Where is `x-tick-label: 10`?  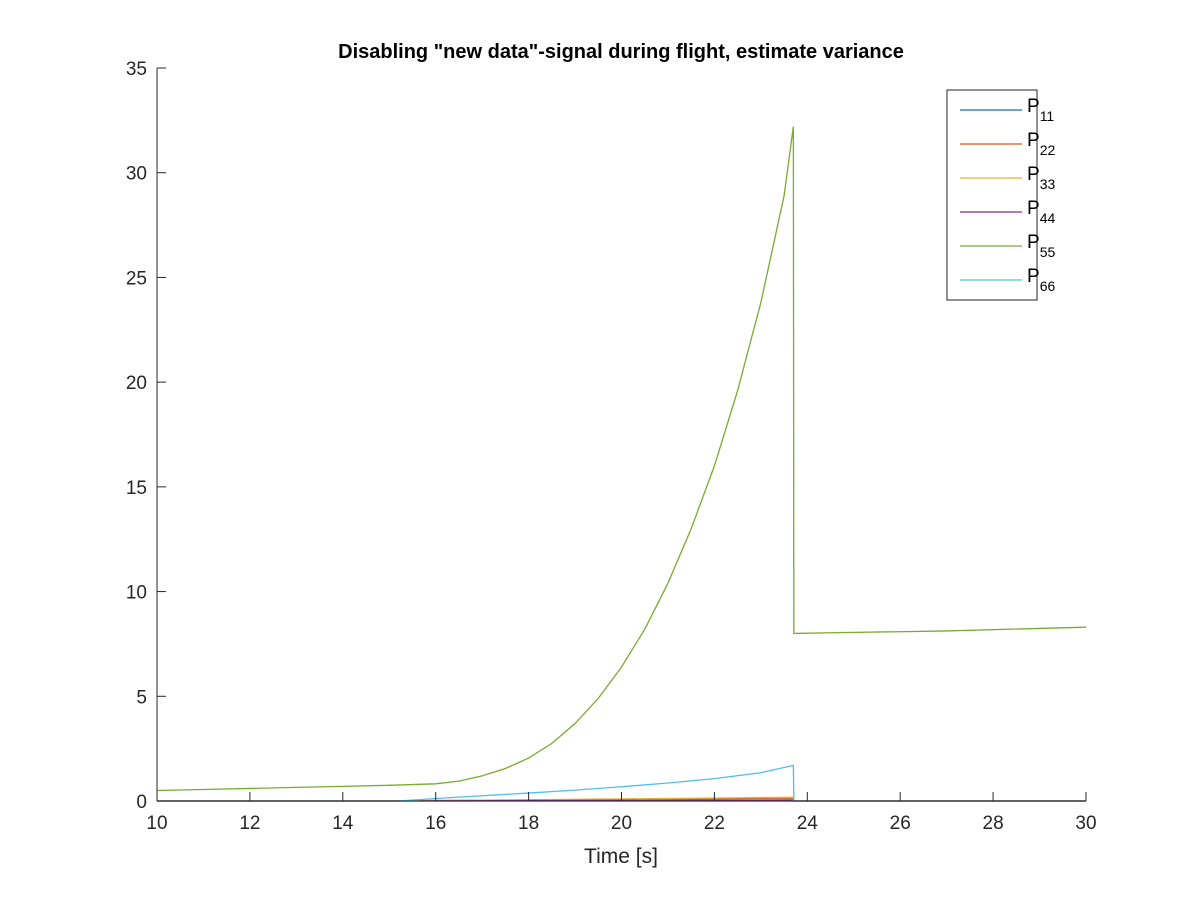 x-tick-label: 10 is located at coordinates (156, 823).